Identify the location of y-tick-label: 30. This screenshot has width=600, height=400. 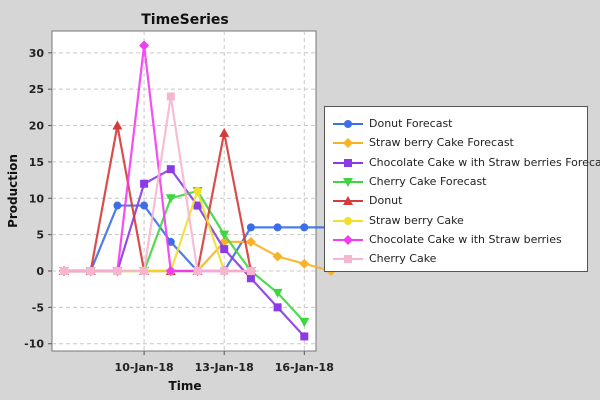
(37, 53).